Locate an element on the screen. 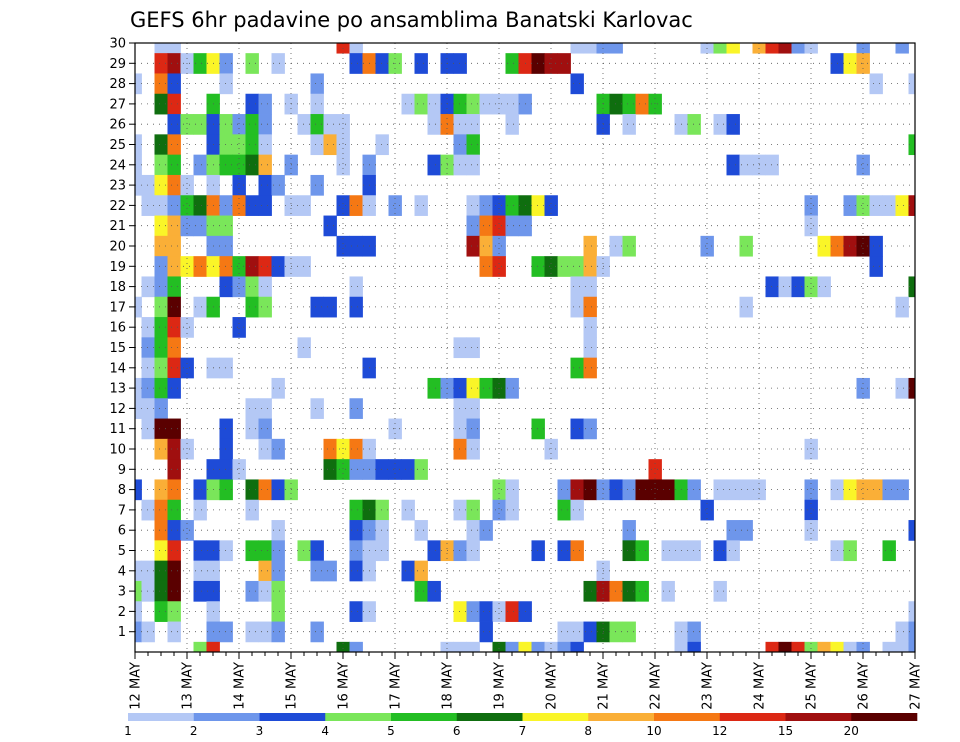  colorbar-label: 4 is located at coordinates (325, 731).